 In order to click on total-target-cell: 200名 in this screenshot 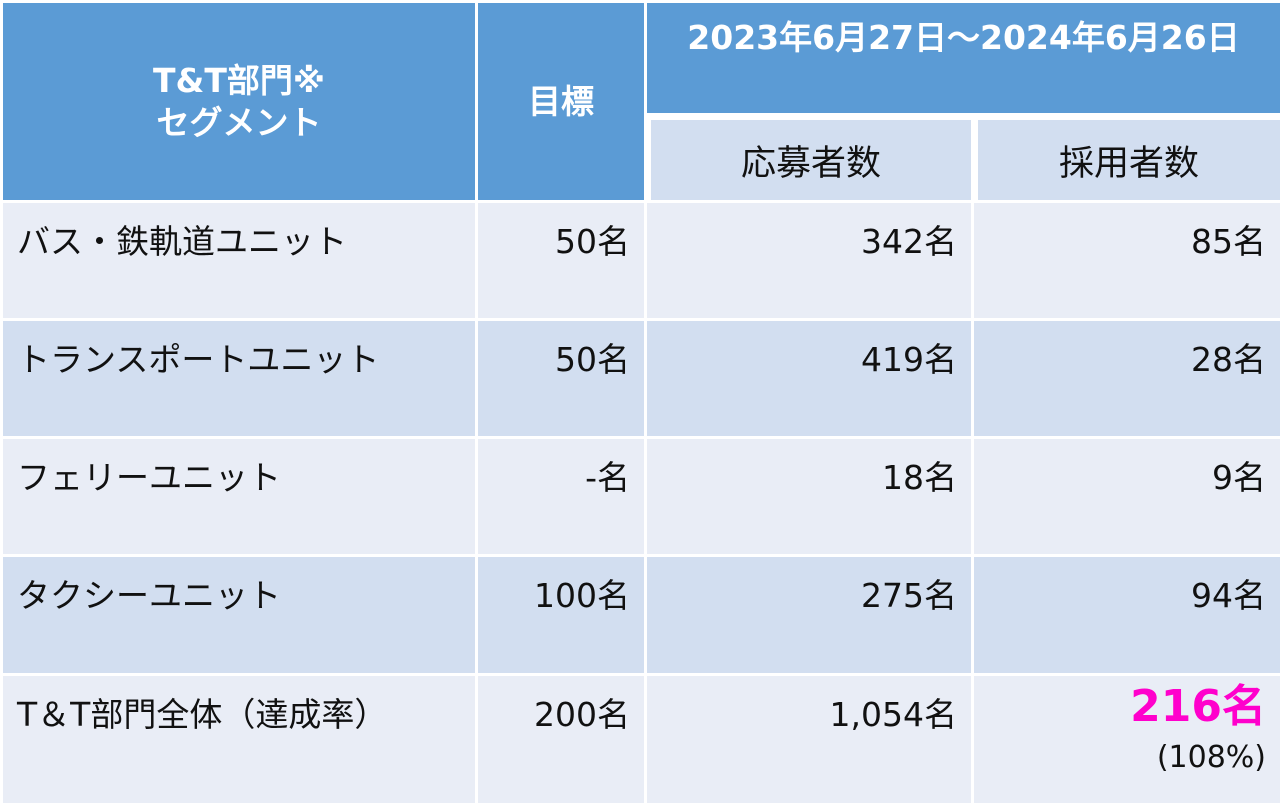, I will do `click(561, 739)`.